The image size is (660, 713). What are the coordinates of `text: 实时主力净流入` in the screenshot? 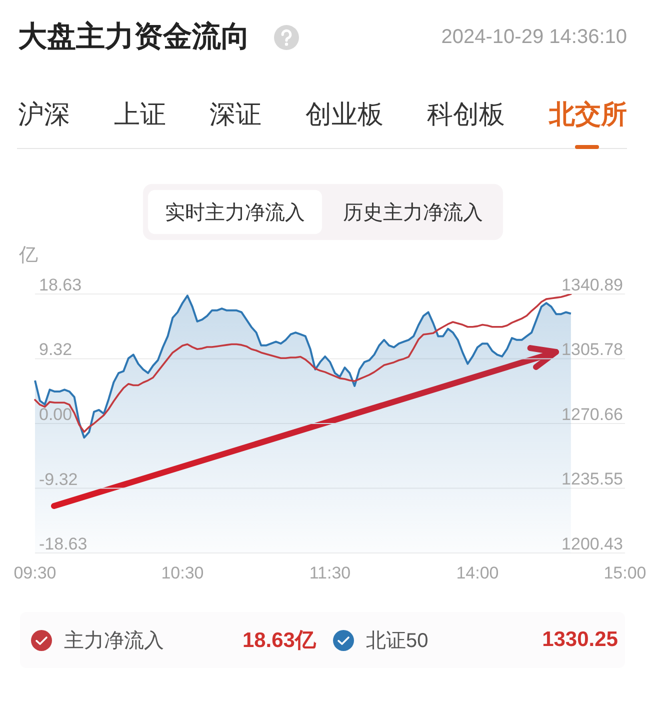 It's located at (235, 212).